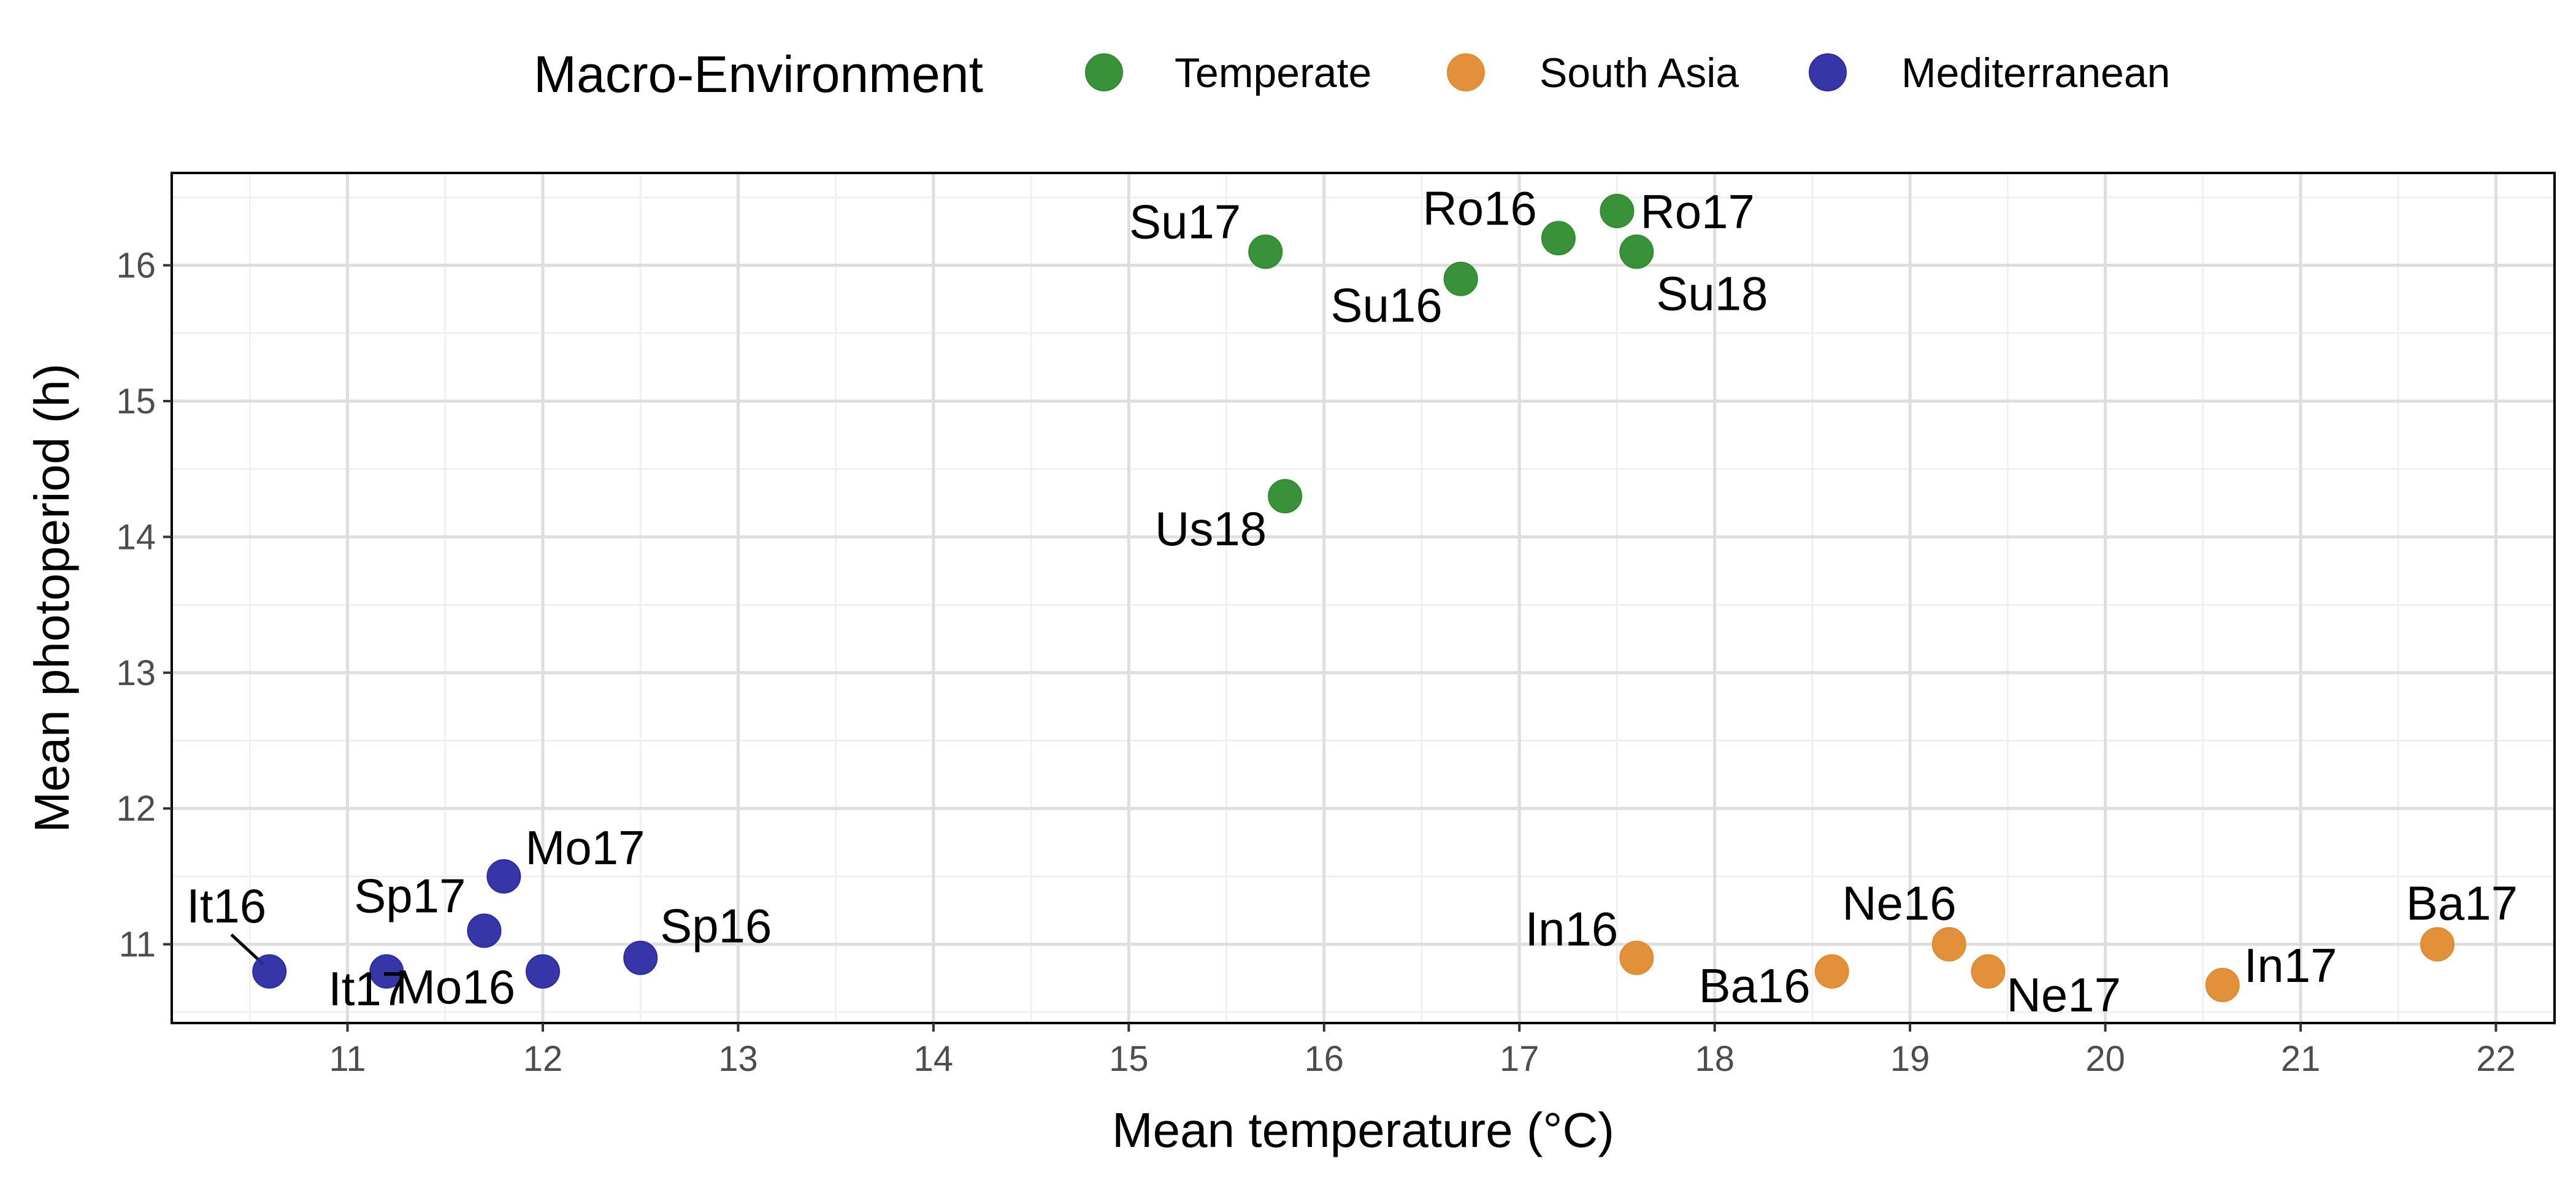 This screenshot has width=2576, height=1196. Describe the element at coordinates (410, 895) in the screenshot. I see `point-label: Sp17` at that location.